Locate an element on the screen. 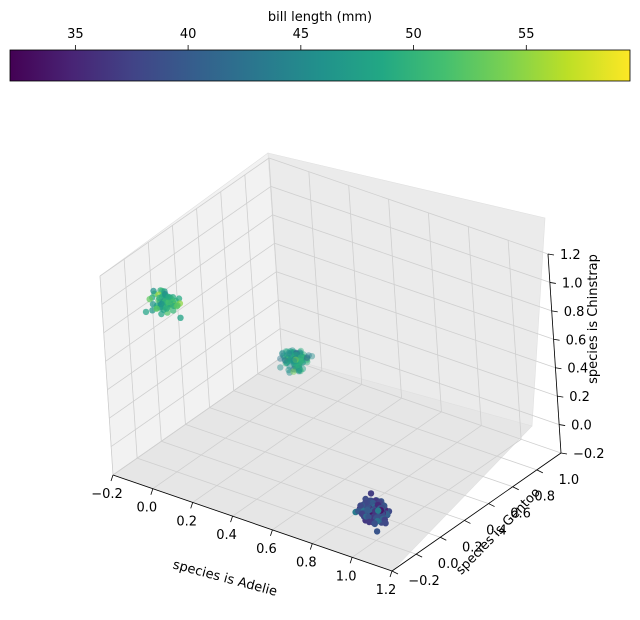 The height and width of the screenshot is (620, 640). colorbar-ticks: 35 40 45 50 55 is located at coordinates (301, 38).